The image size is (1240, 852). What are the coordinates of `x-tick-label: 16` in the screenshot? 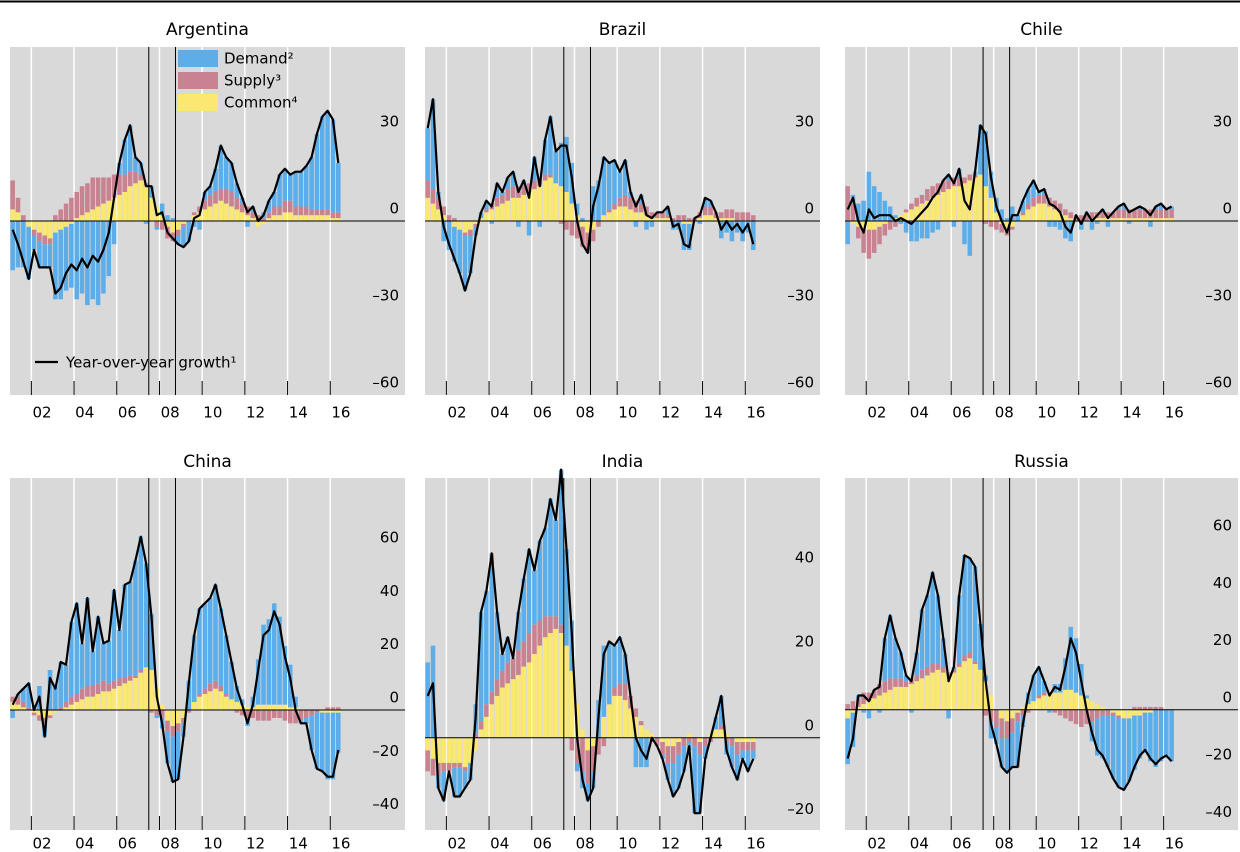 It's located at (1174, 413).